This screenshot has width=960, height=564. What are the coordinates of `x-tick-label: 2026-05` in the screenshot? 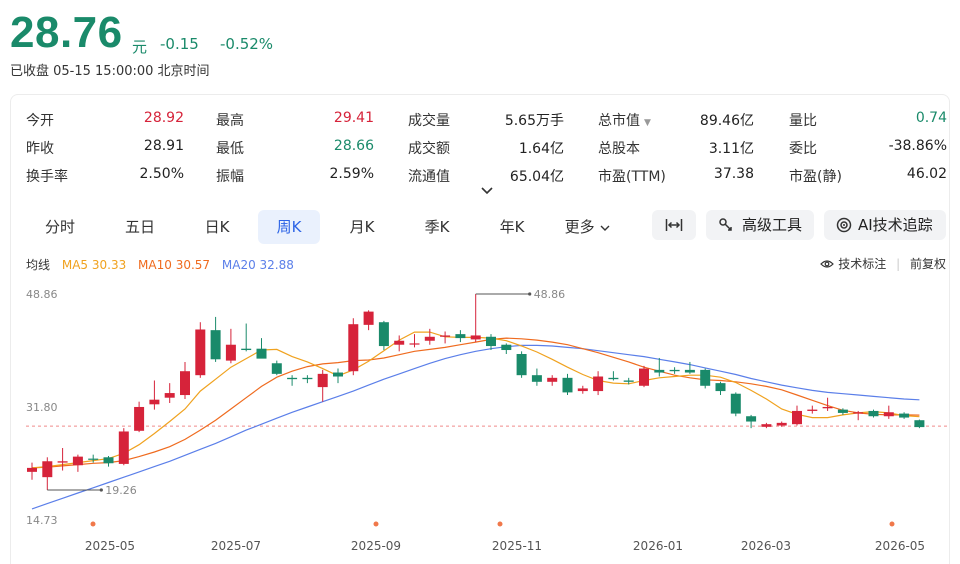 It's located at (900, 546).